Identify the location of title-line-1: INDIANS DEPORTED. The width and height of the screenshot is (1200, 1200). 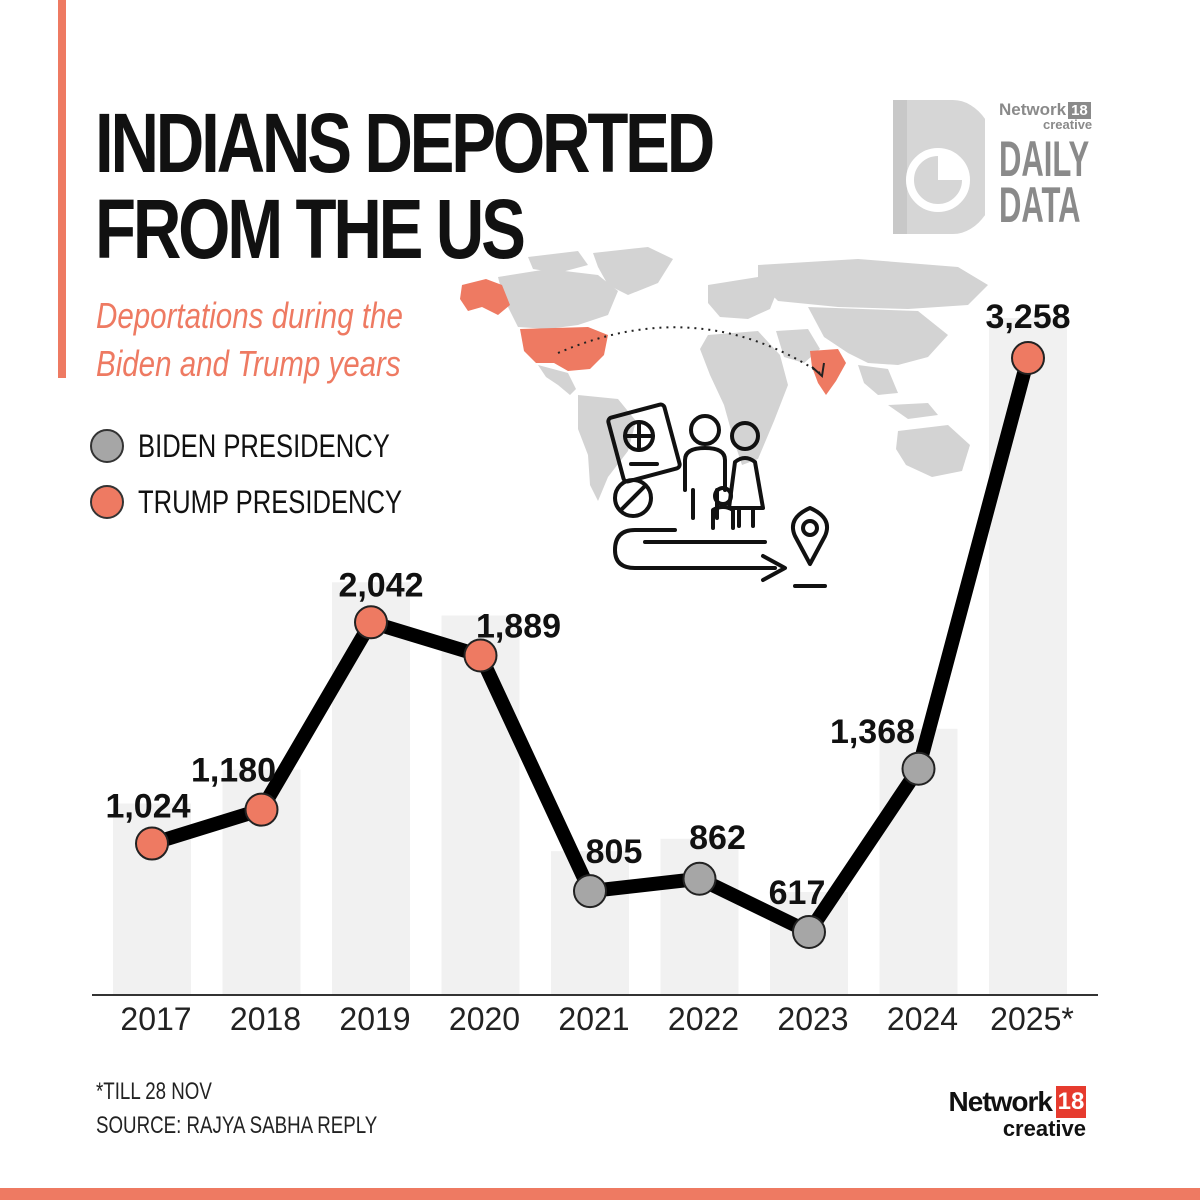
(405, 143).